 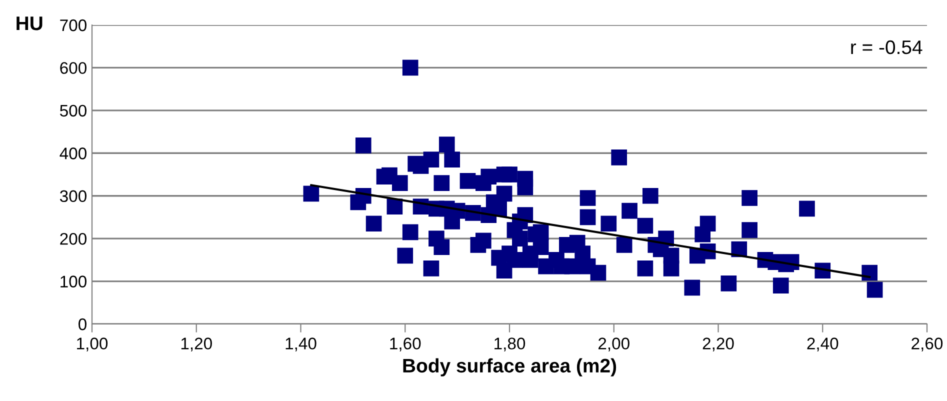 I want to click on y-tick-label: 100, so click(x=73, y=282).